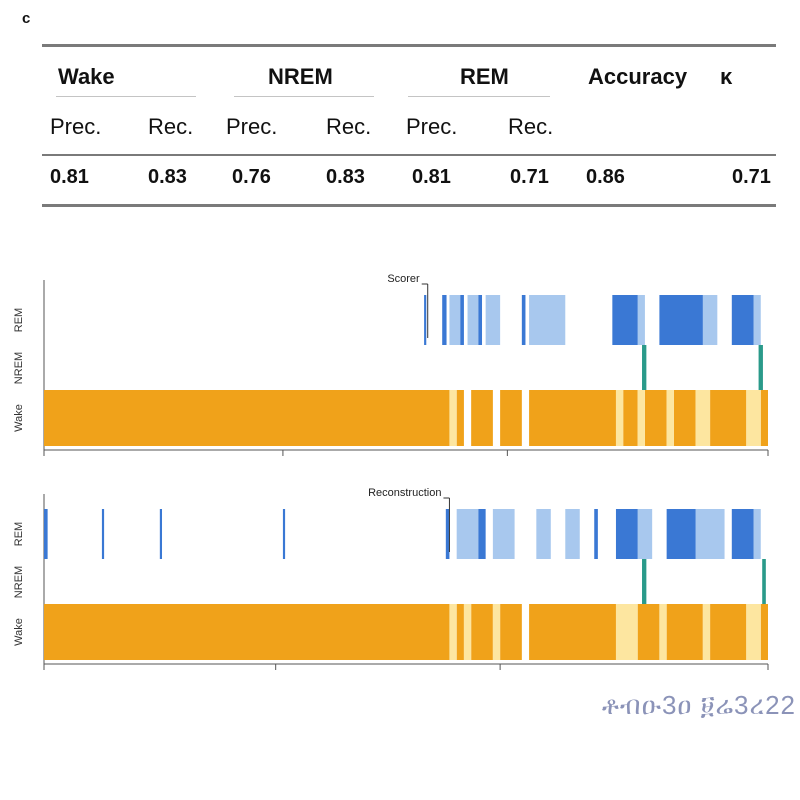 The width and height of the screenshot is (800, 800). What do you see at coordinates (345, 177) in the screenshot?
I see `value-nrem-rec: 0.83` at bounding box center [345, 177].